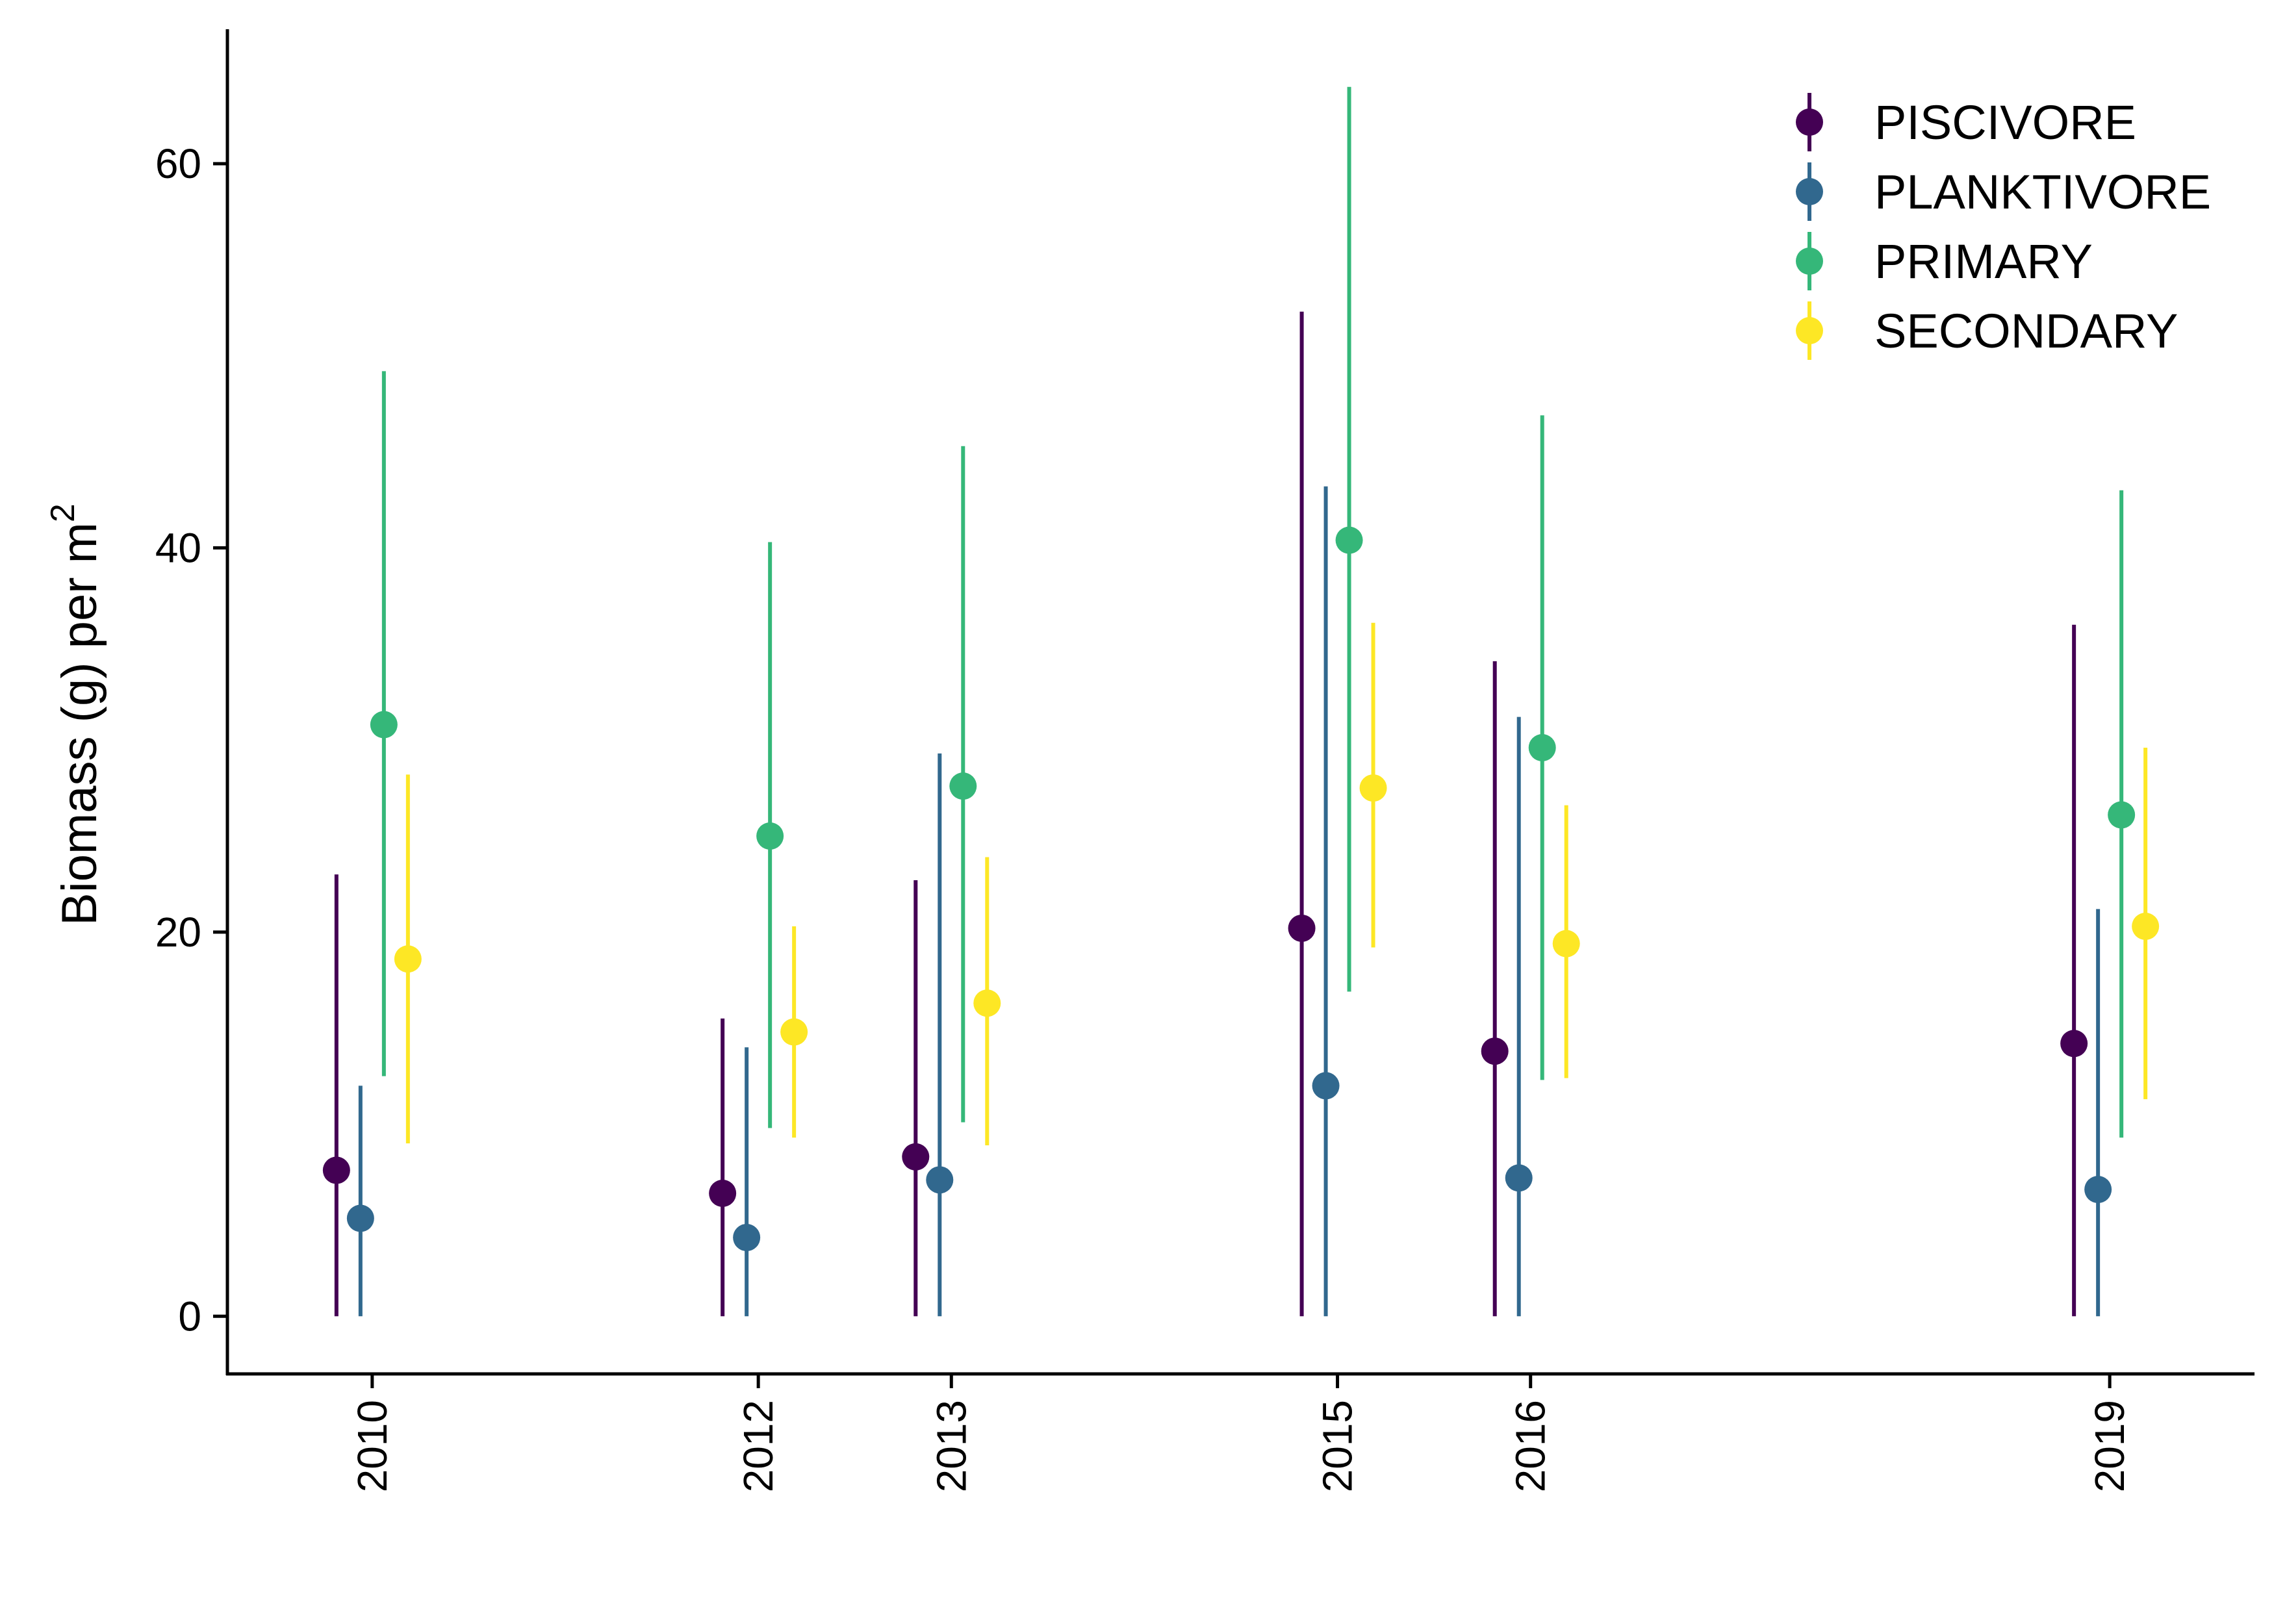 This screenshot has height=1624, width=2274. Describe the element at coordinates (2003, 226) in the screenshot. I see `legend: PISCIVORE PLANKTIVORE PRIMARY SECONDARY` at that location.